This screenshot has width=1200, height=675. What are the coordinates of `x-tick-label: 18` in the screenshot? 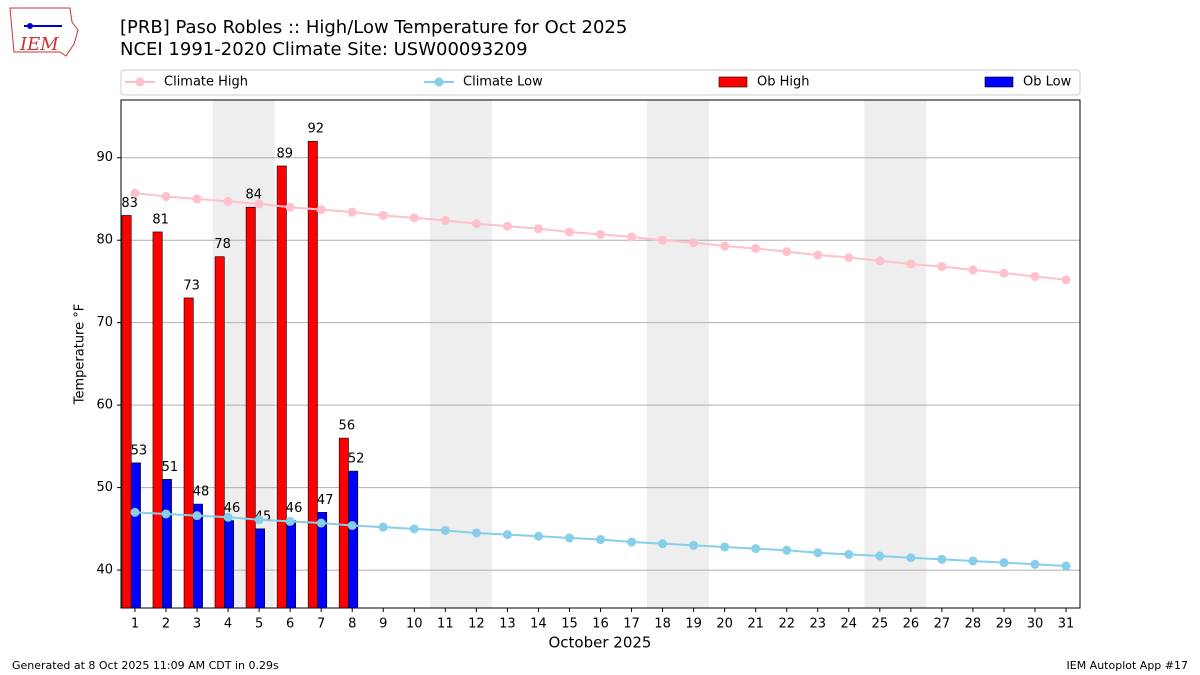 It's located at (662, 624).